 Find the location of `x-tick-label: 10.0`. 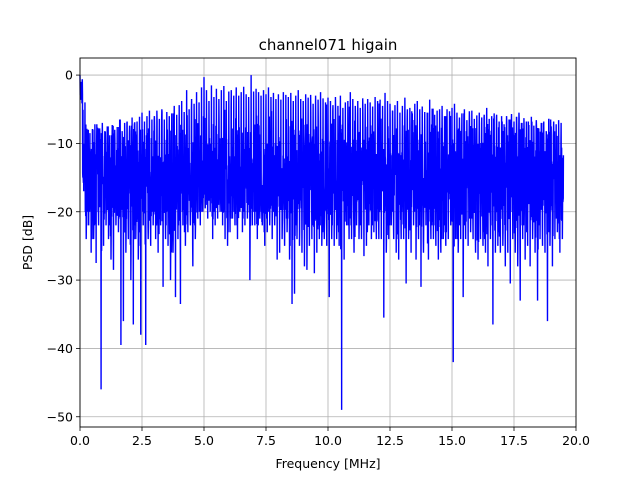

x-tick-label: 10.0 is located at coordinates (328, 440).